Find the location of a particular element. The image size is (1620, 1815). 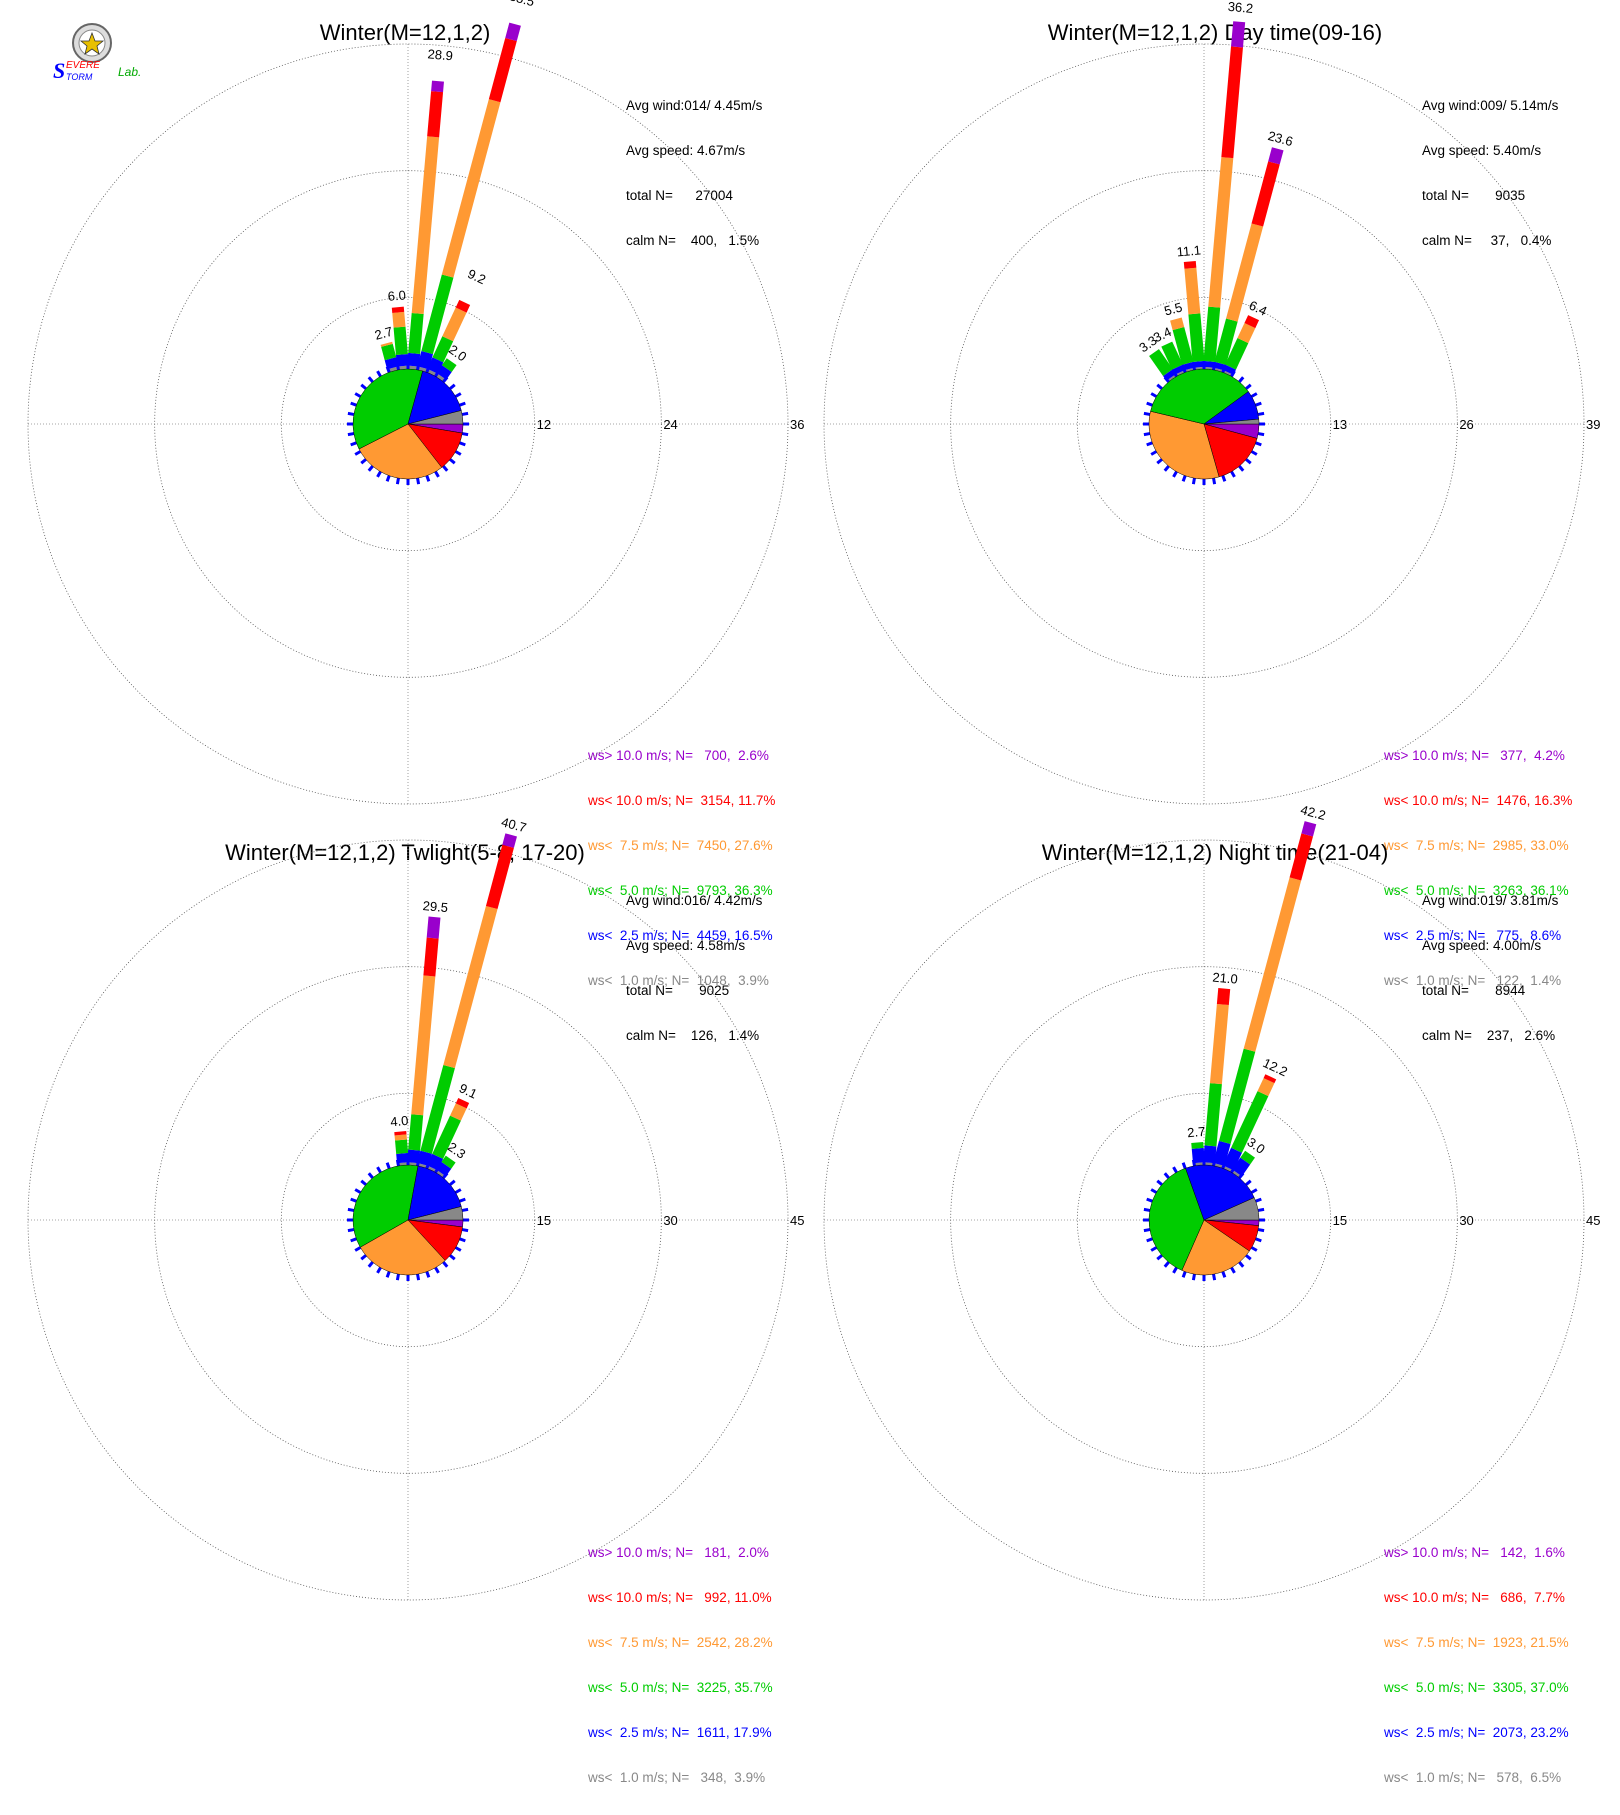

stat-avg-wind: Avg wind:009/ 5.14m/s is located at coordinates (1490, 105).